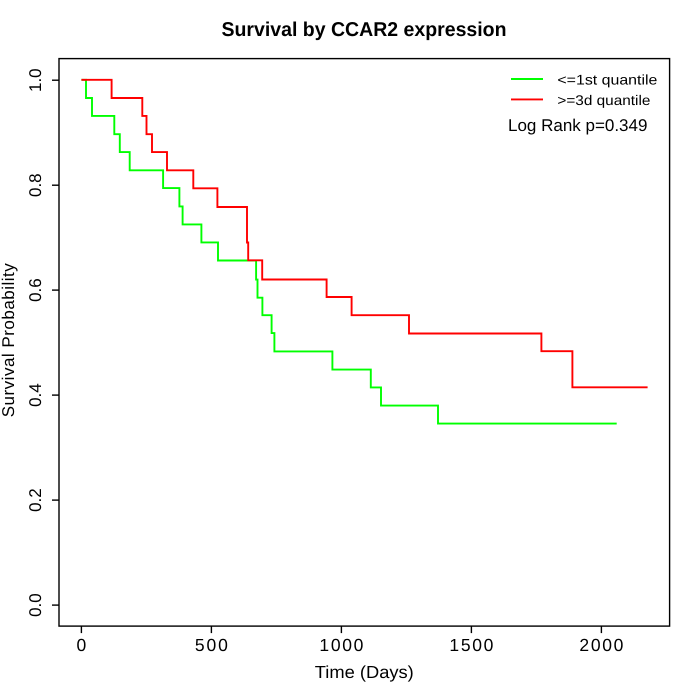  Describe the element at coordinates (82, 645) in the screenshot. I see `svg-text: 0` at that location.